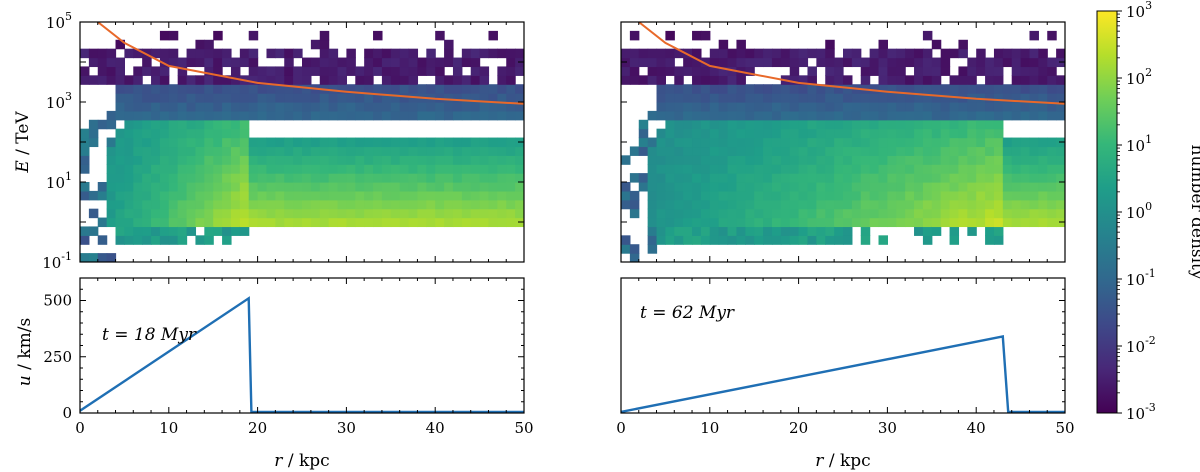 The height and width of the screenshot is (472, 1200). I want to click on y-tick-label: 0, so click(67, 413).